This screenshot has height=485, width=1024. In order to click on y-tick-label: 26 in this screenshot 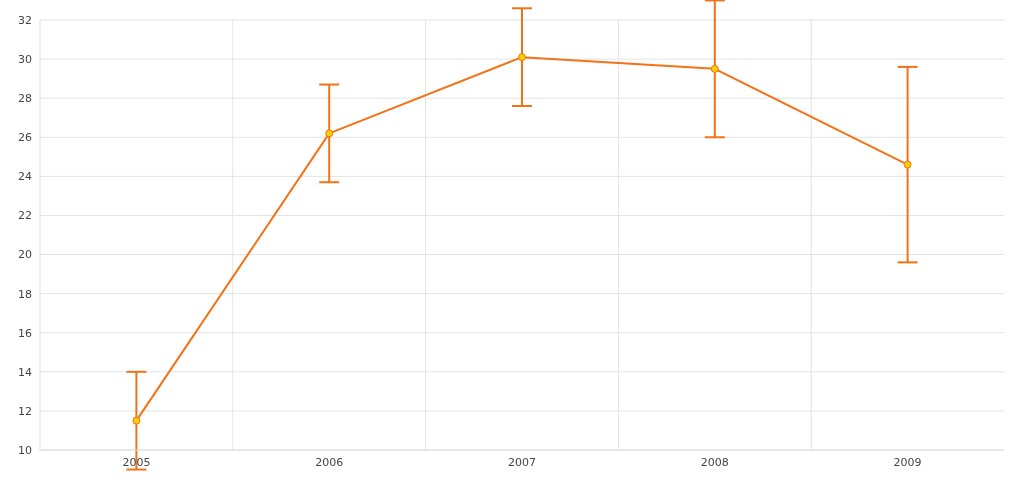, I will do `click(25, 138)`.